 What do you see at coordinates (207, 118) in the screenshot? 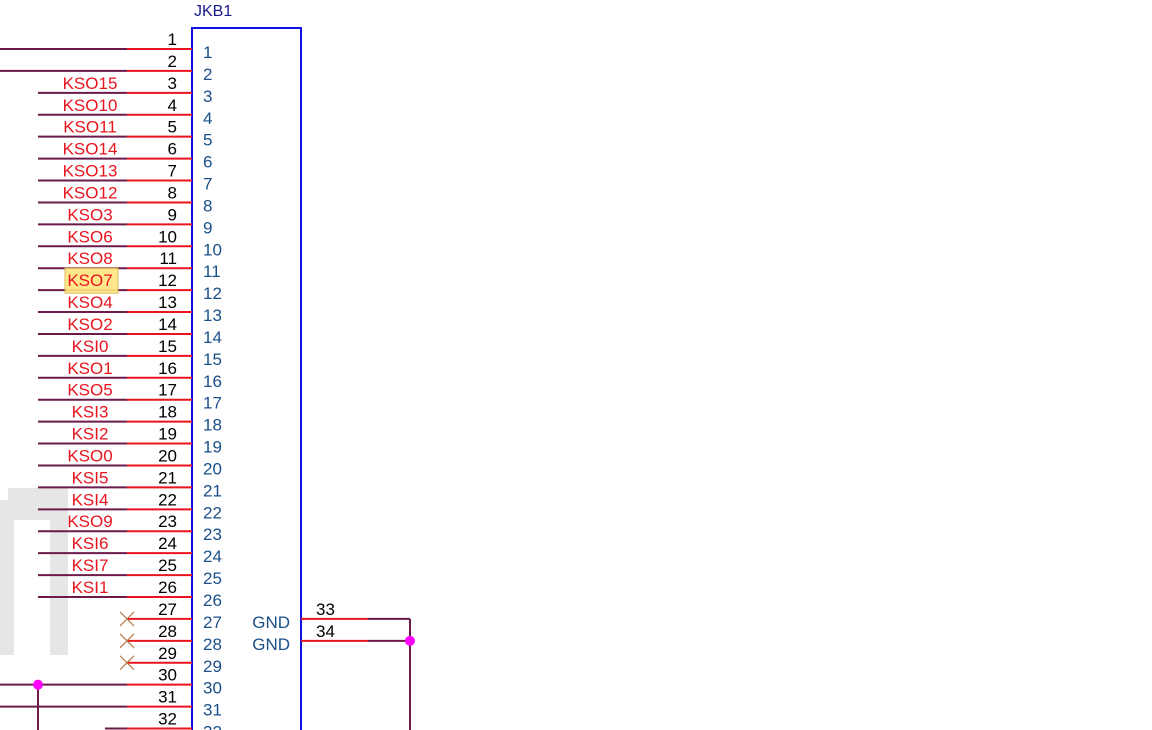
I see `pin-name: 4` at bounding box center [207, 118].